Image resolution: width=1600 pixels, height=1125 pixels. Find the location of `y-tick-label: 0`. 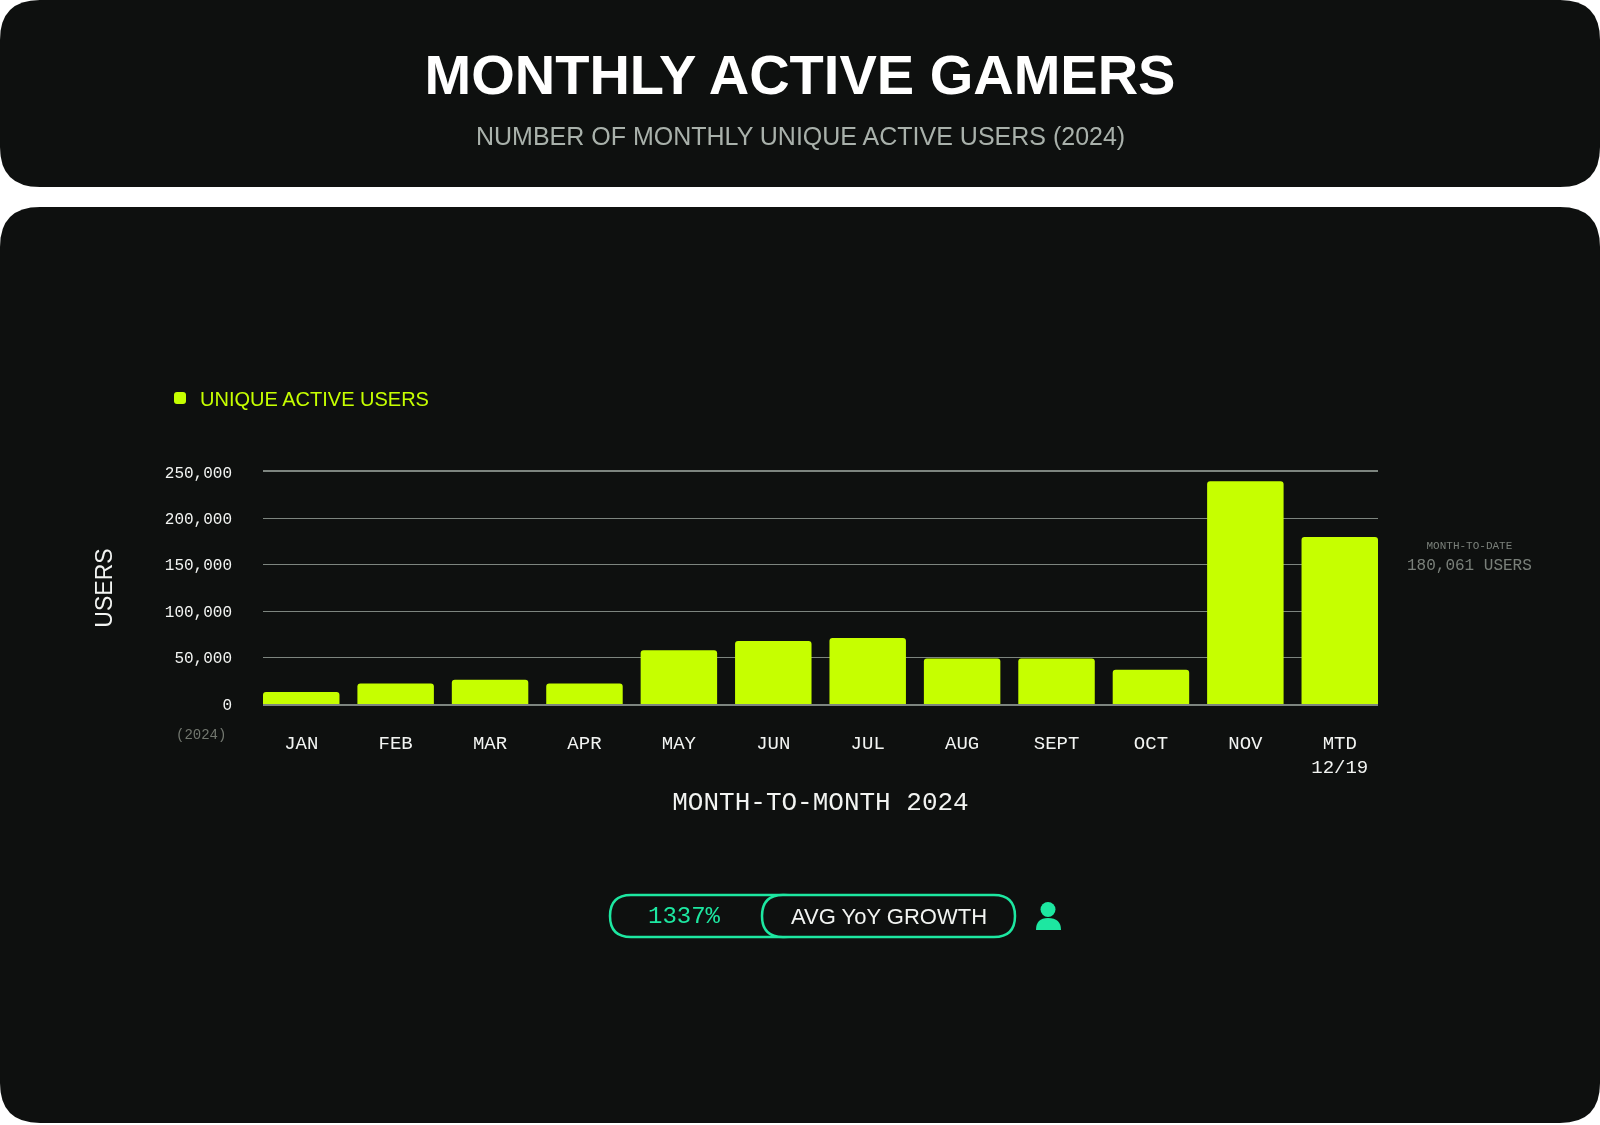

y-tick-label: 0 is located at coordinates (227, 705).